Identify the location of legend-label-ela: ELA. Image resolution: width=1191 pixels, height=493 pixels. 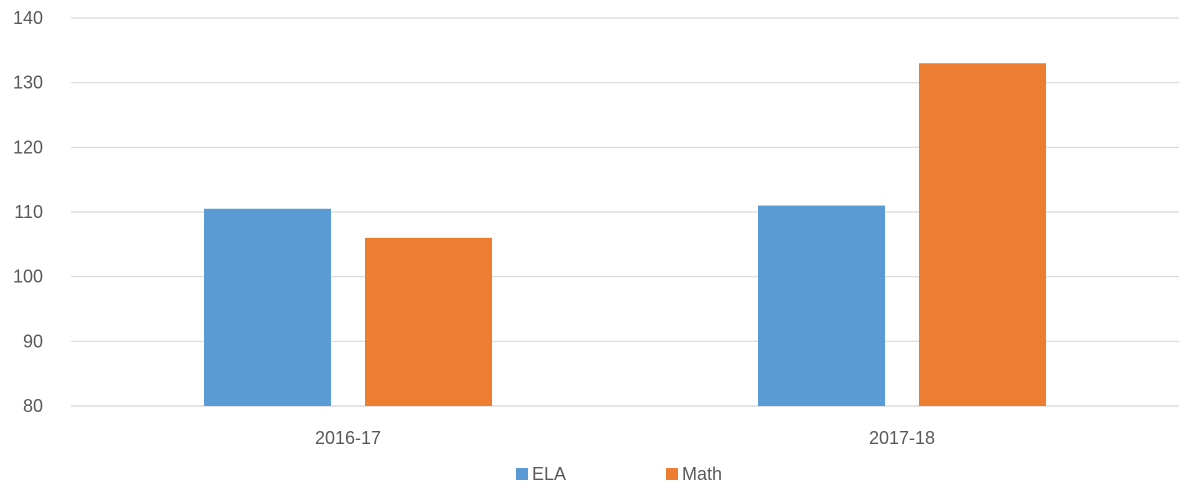
(549, 474).